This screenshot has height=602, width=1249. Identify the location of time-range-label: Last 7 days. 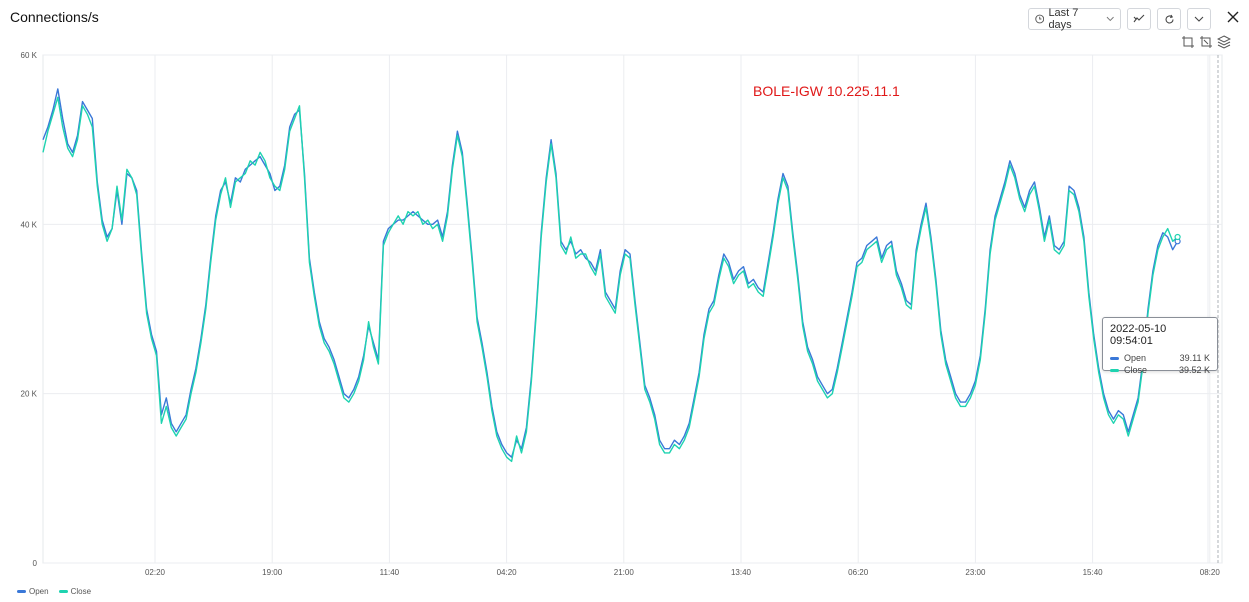
(1063, 19).